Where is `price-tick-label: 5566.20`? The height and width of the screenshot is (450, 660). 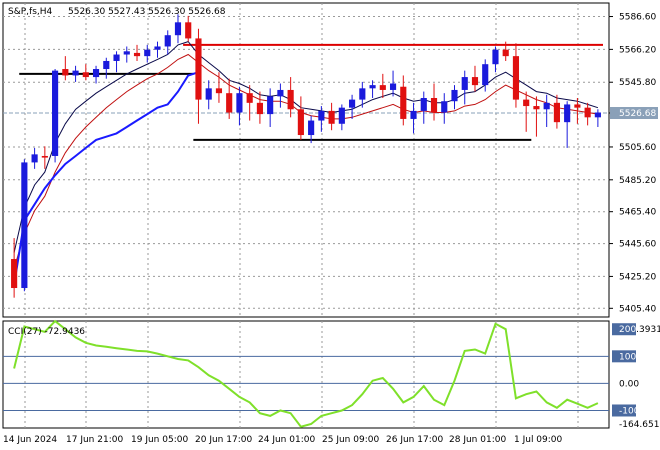
price-tick-label: 5566.20 is located at coordinates (637, 50).